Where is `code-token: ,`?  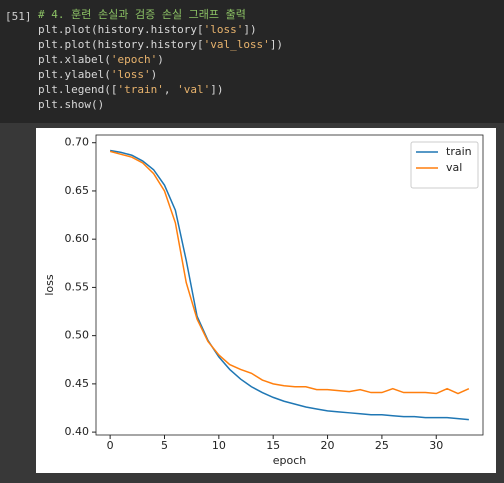 code-token: , is located at coordinates (170, 89).